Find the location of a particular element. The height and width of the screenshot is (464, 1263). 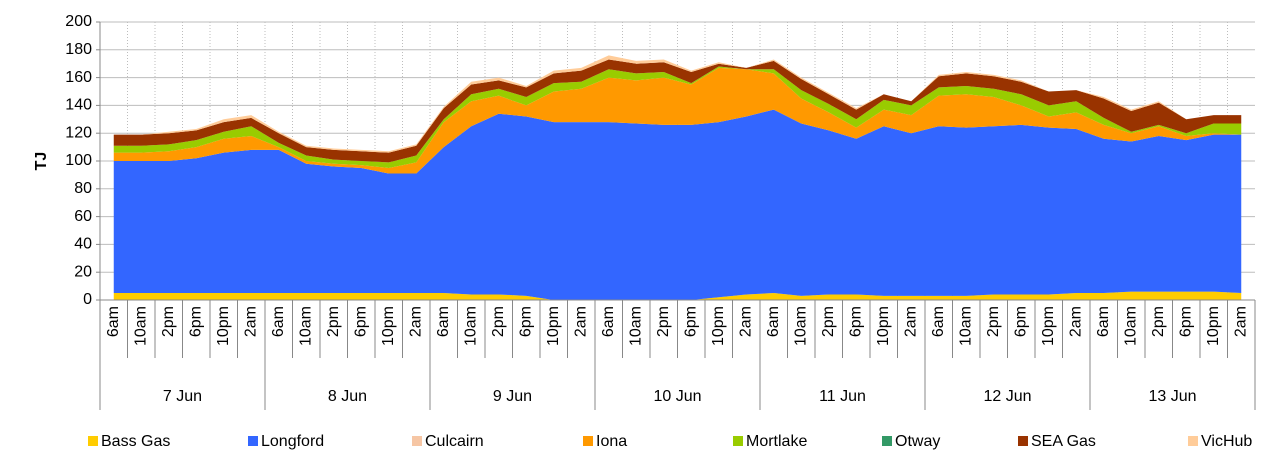

y-tick-label: 60 is located at coordinates (83, 216).